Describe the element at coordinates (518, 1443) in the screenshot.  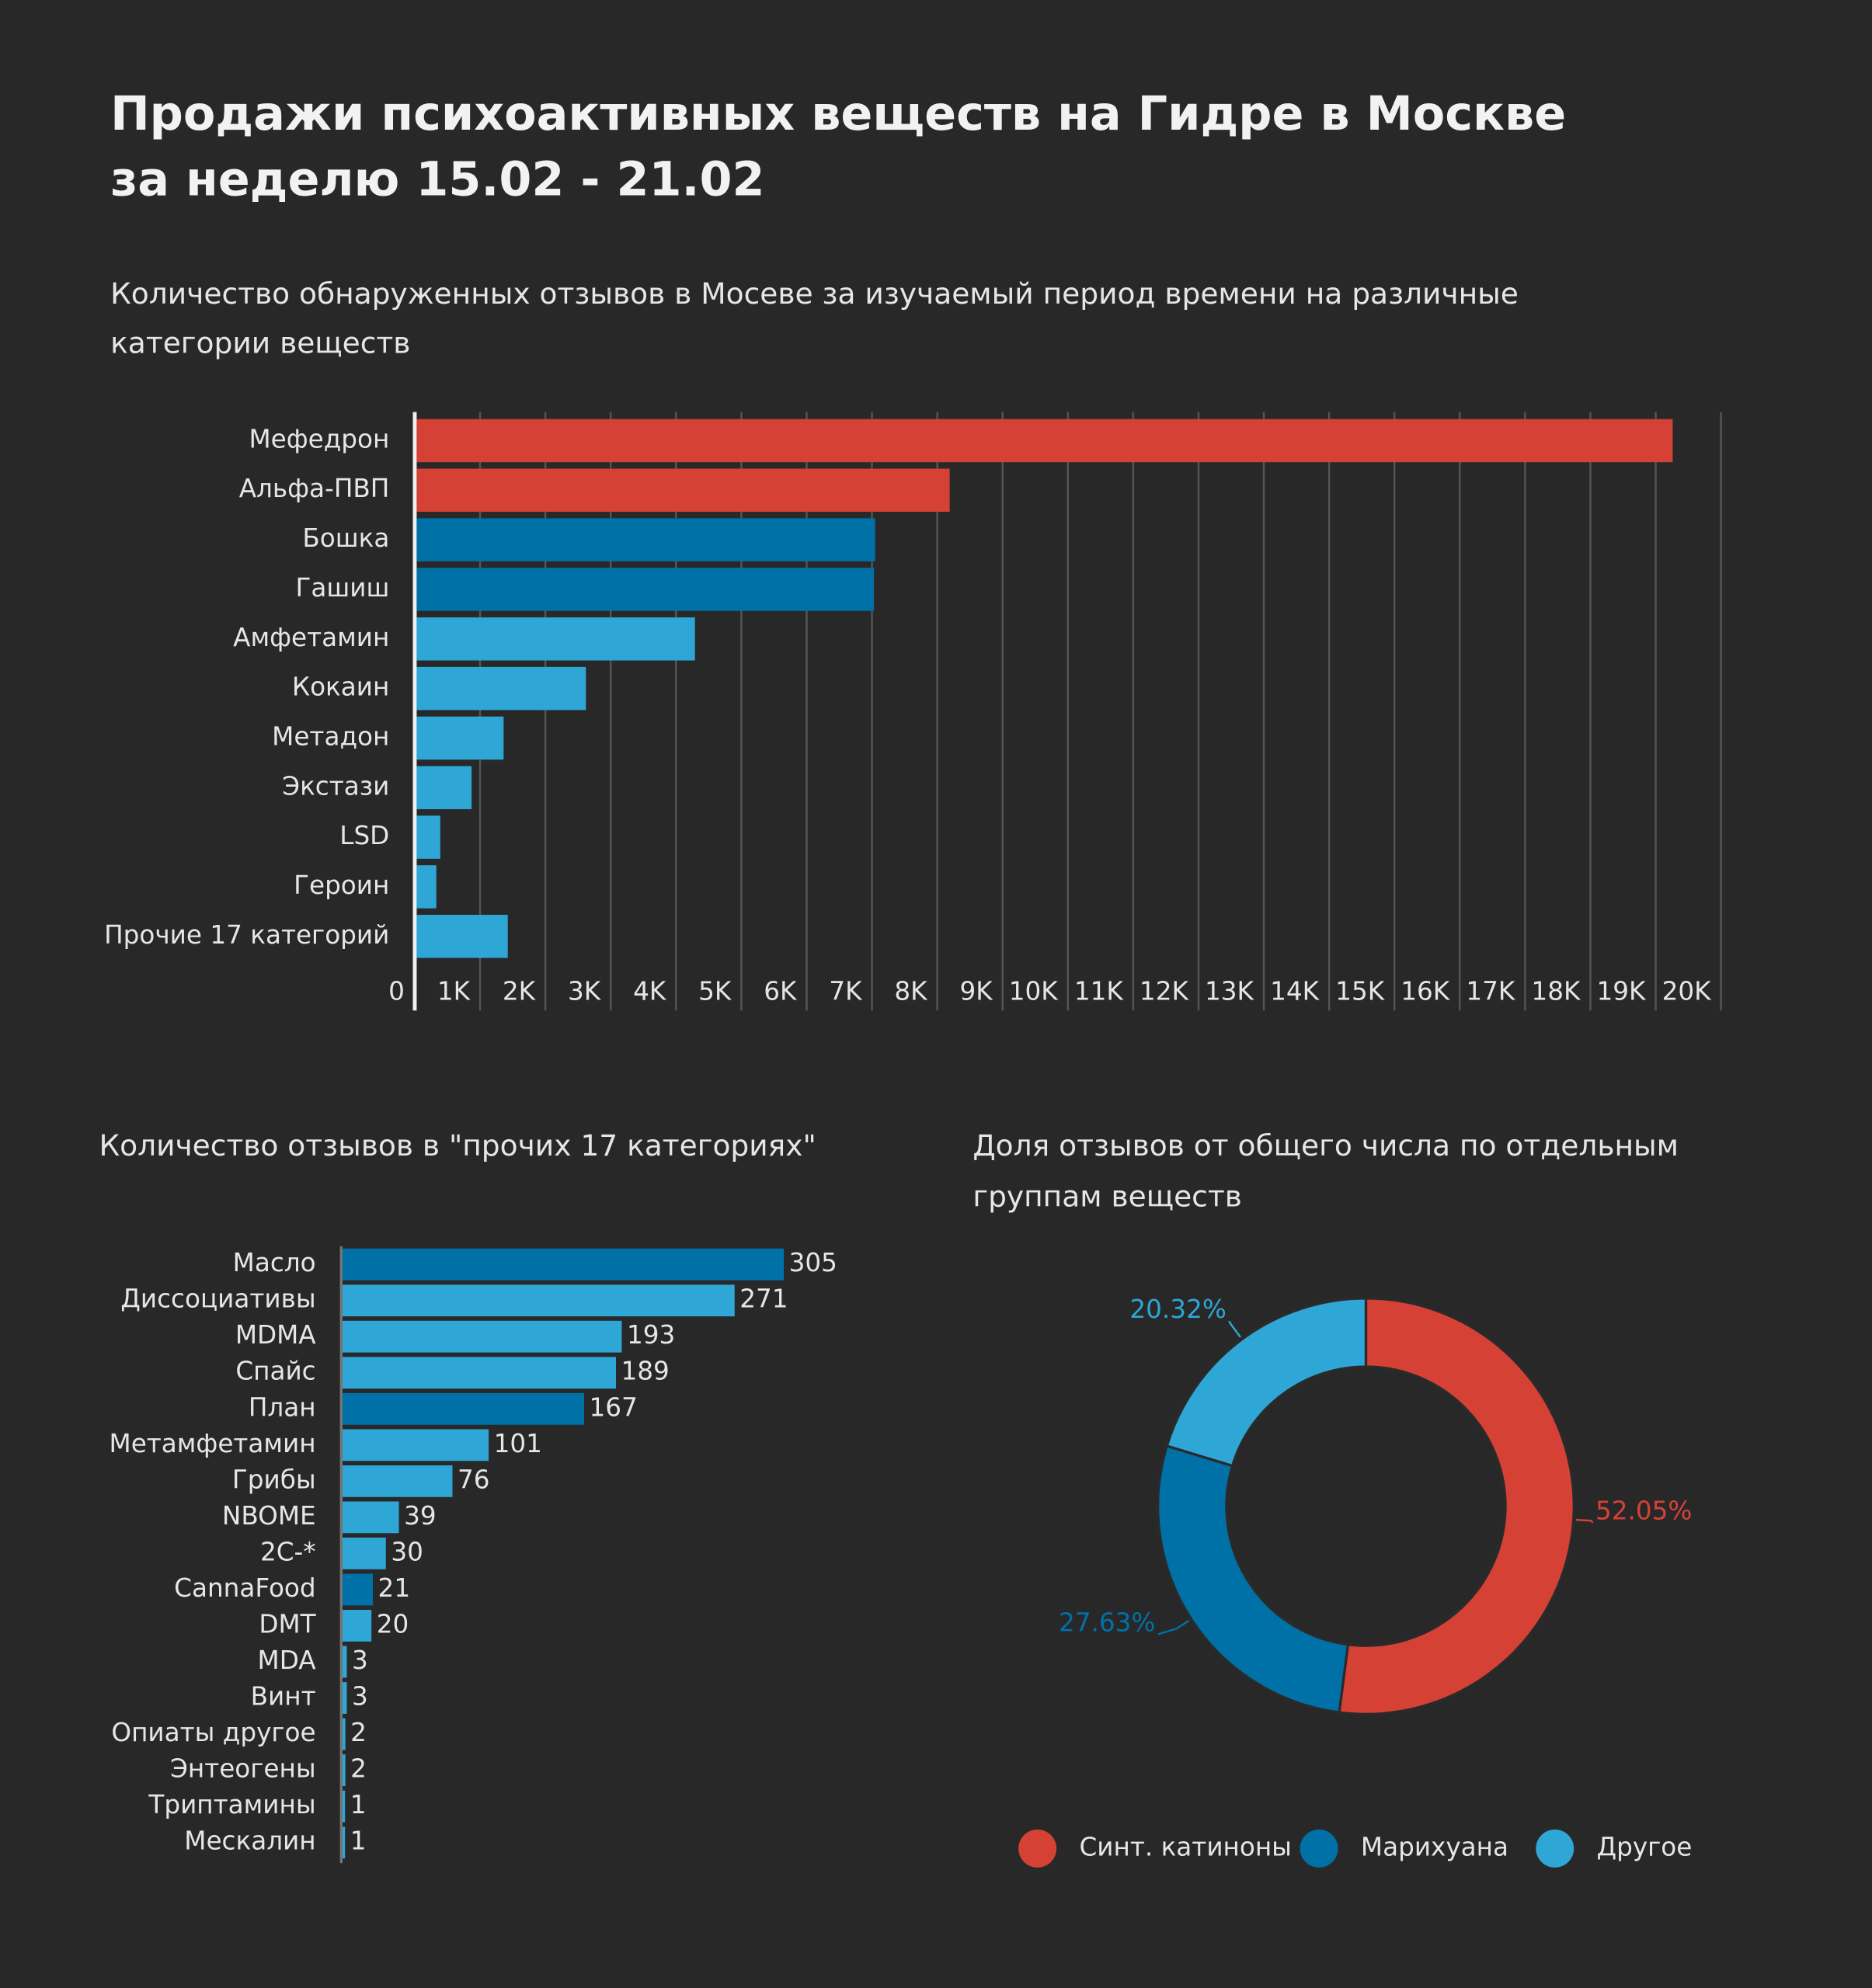
I see `value-label: 101` at that location.